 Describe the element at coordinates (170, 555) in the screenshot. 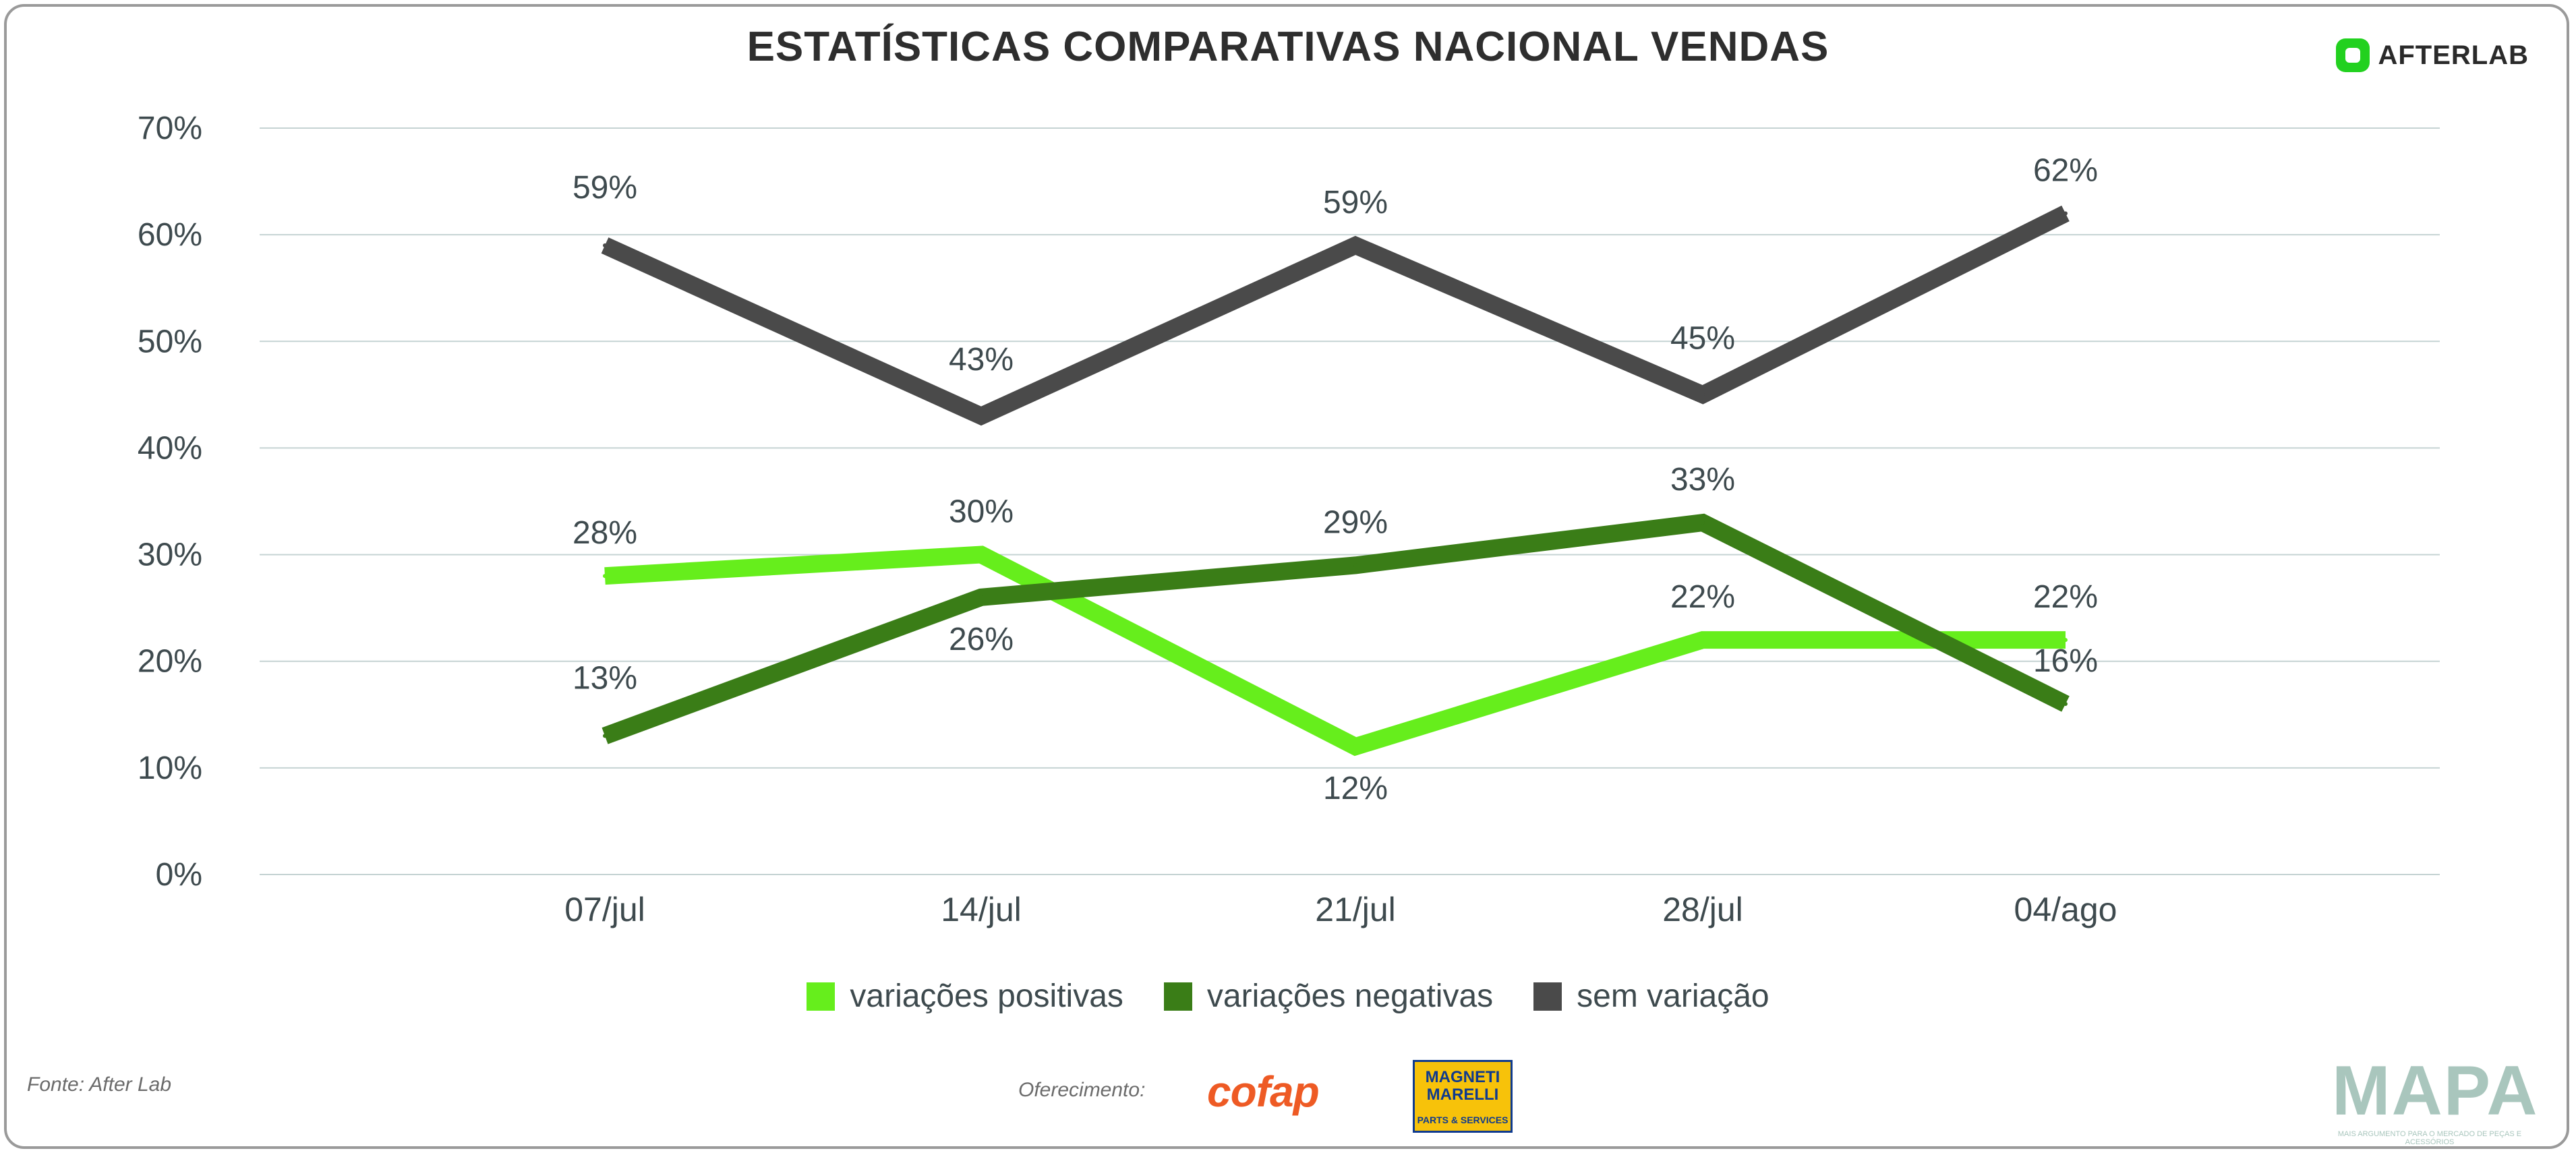

I see `y-tick-label: 30%` at that location.